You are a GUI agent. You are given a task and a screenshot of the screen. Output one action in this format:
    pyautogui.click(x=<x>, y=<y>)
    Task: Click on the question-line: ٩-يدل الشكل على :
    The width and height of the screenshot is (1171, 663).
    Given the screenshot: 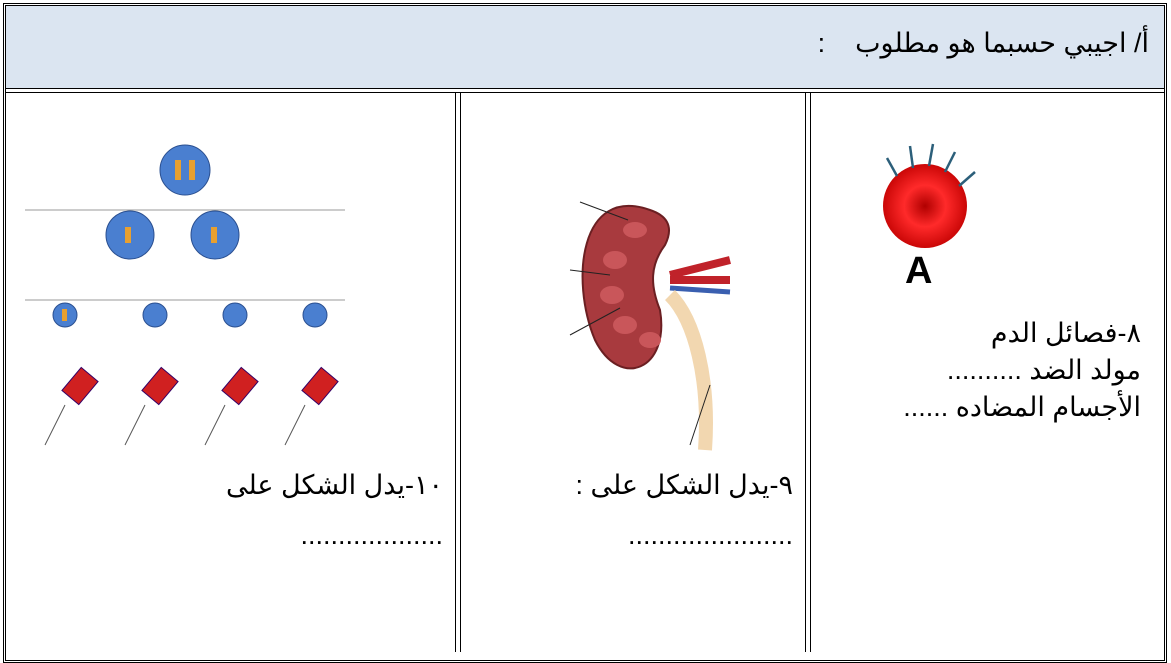 What is the action you would take?
    pyautogui.click(x=684, y=485)
    